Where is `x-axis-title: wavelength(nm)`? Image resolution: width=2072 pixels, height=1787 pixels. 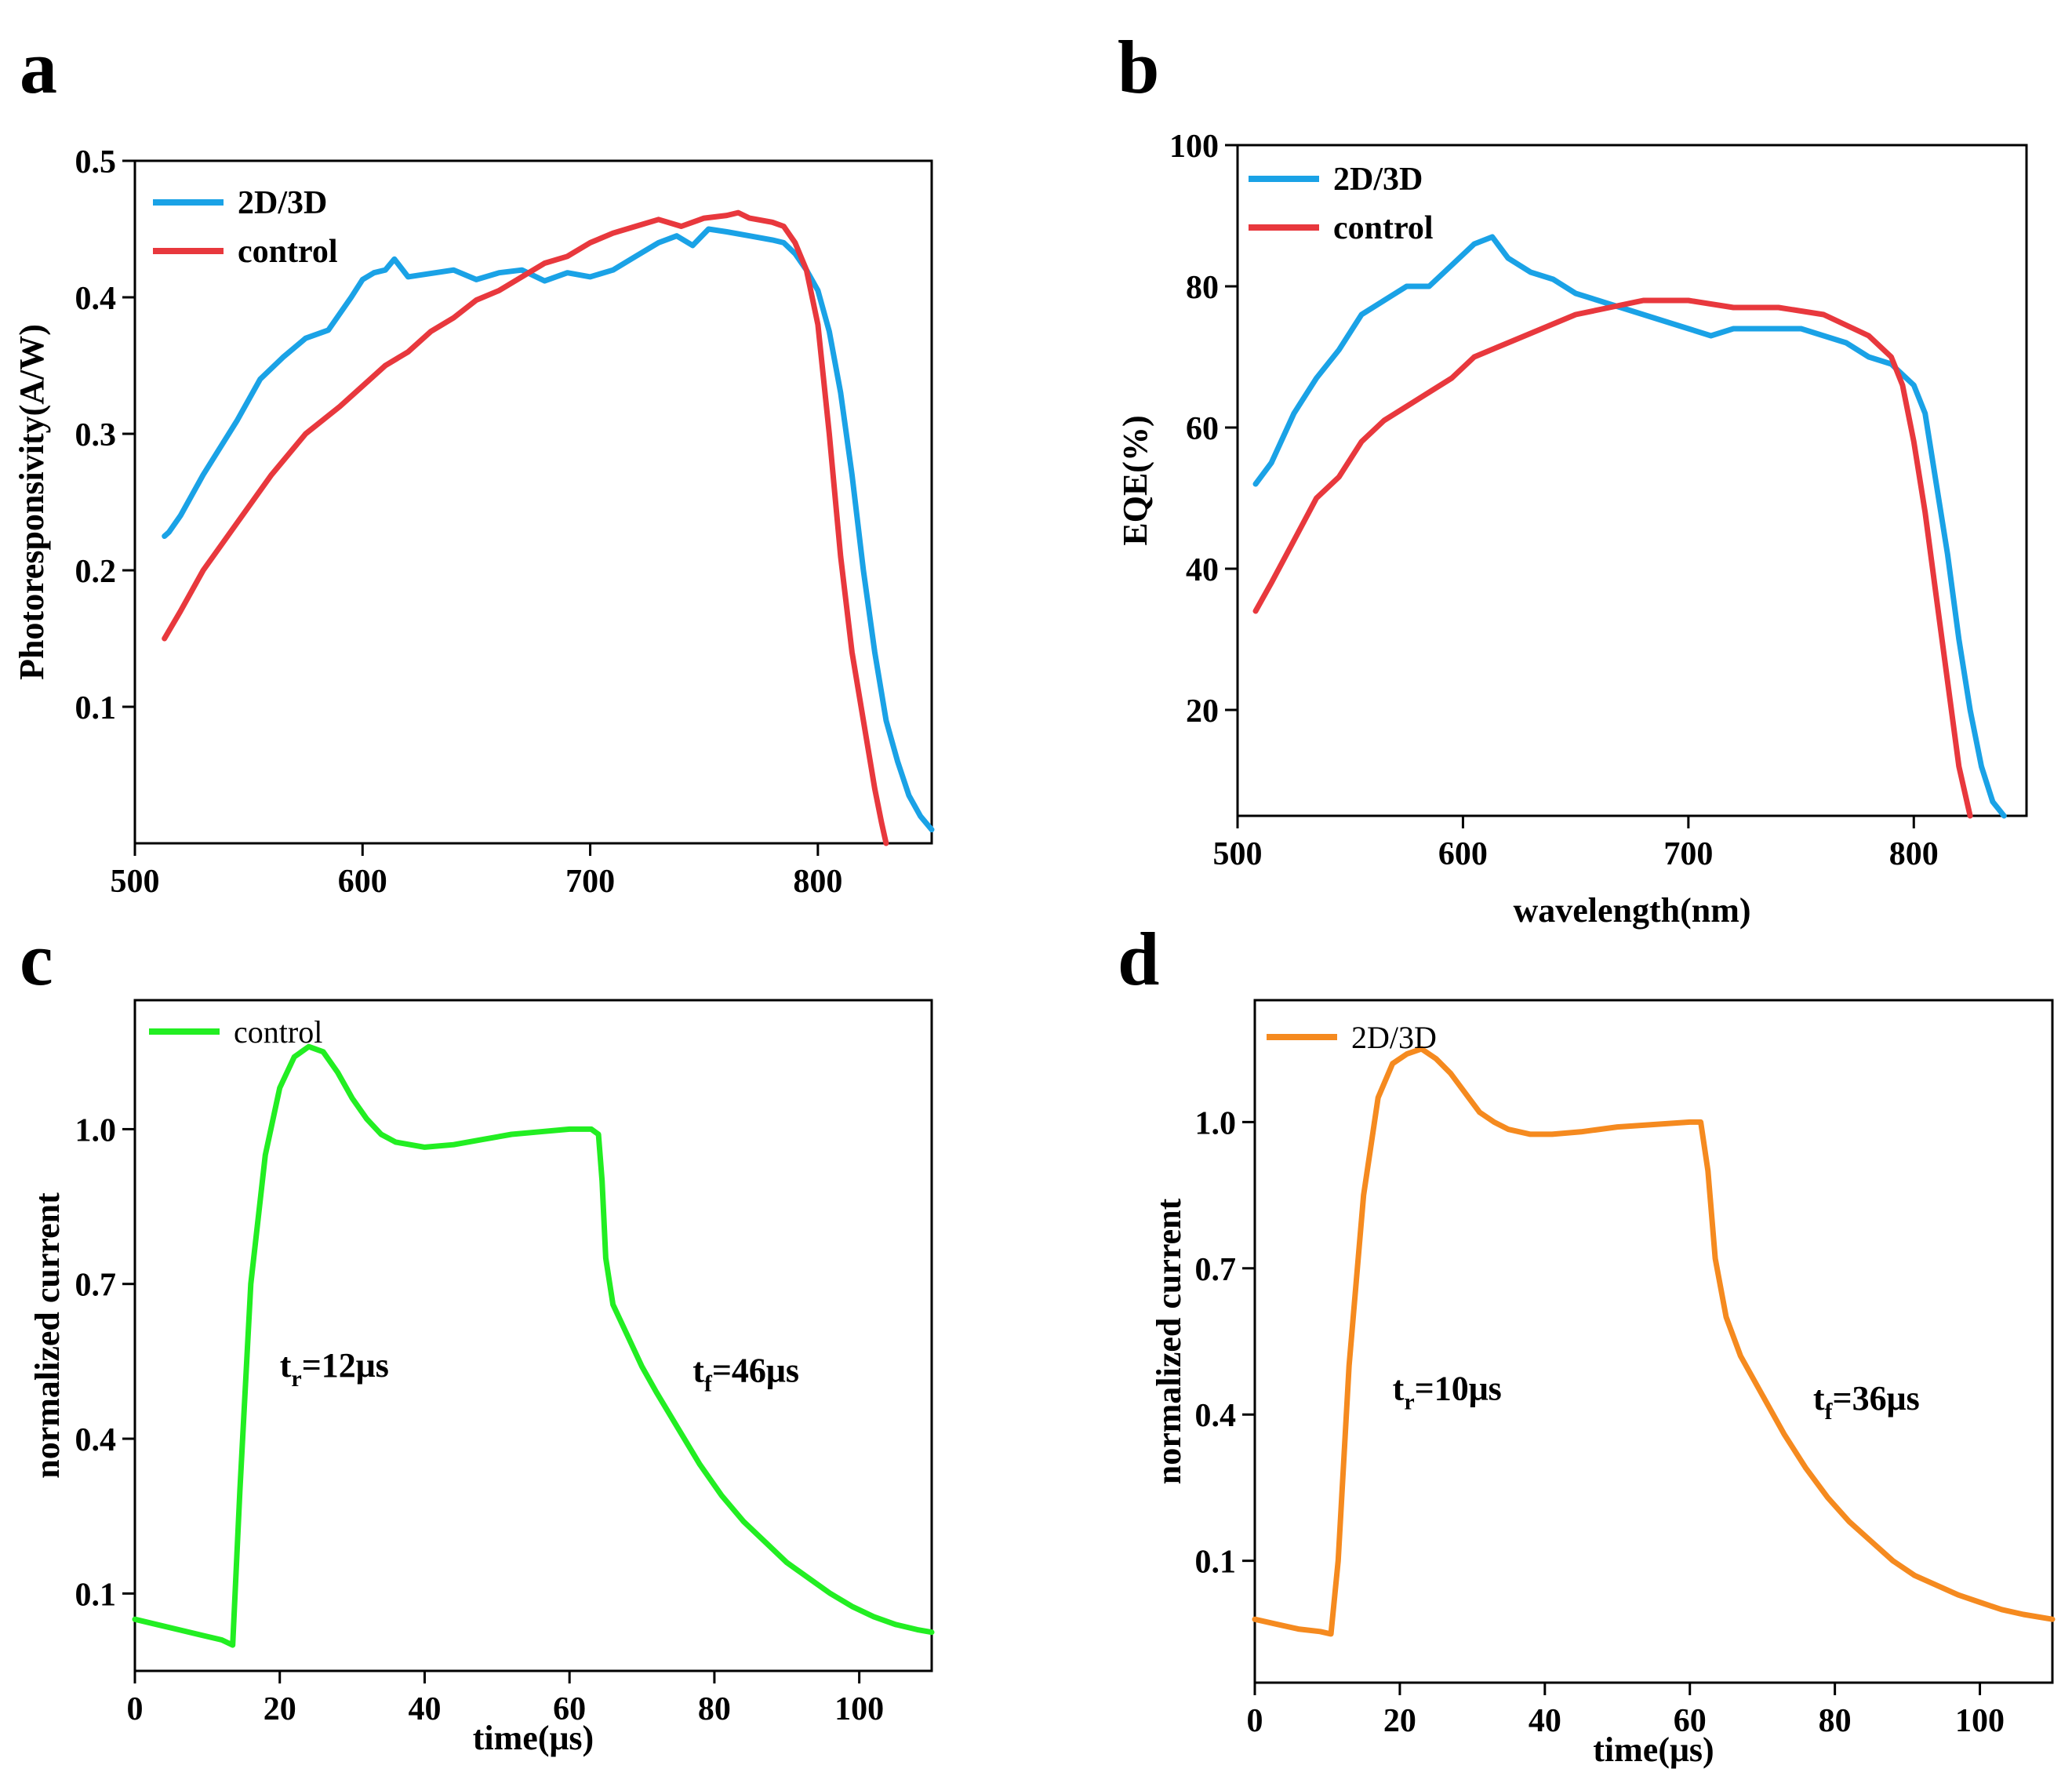 x-axis-title: wavelength(nm) is located at coordinates (1631, 911).